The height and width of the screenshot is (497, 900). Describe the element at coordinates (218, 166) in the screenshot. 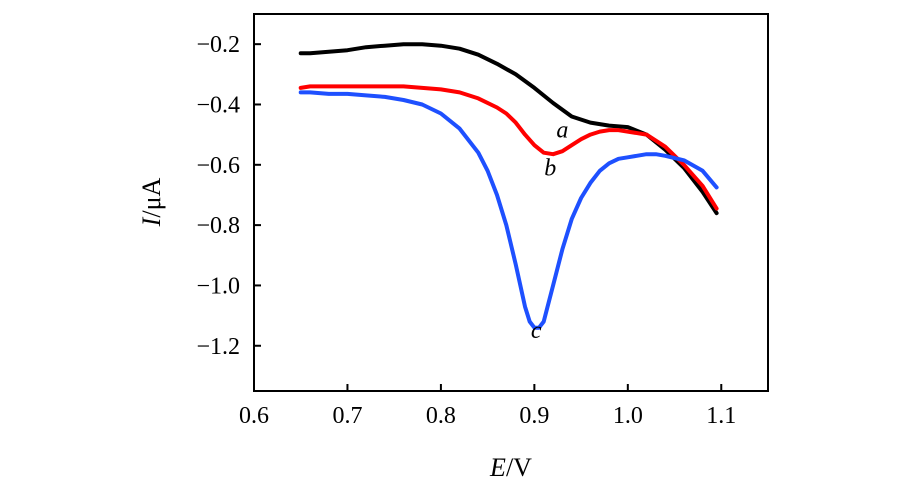

I see `y-tick-label: −0.6` at that location.